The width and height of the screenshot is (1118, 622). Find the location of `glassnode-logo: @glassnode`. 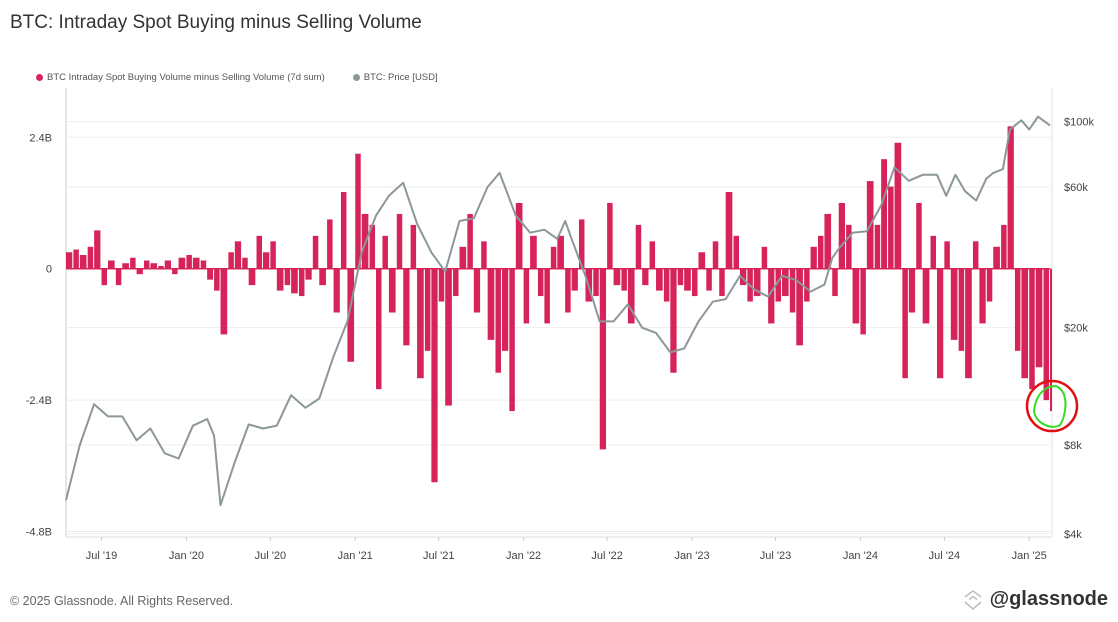

glassnode-logo: @glassnode is located at coordinates (1035, 599).